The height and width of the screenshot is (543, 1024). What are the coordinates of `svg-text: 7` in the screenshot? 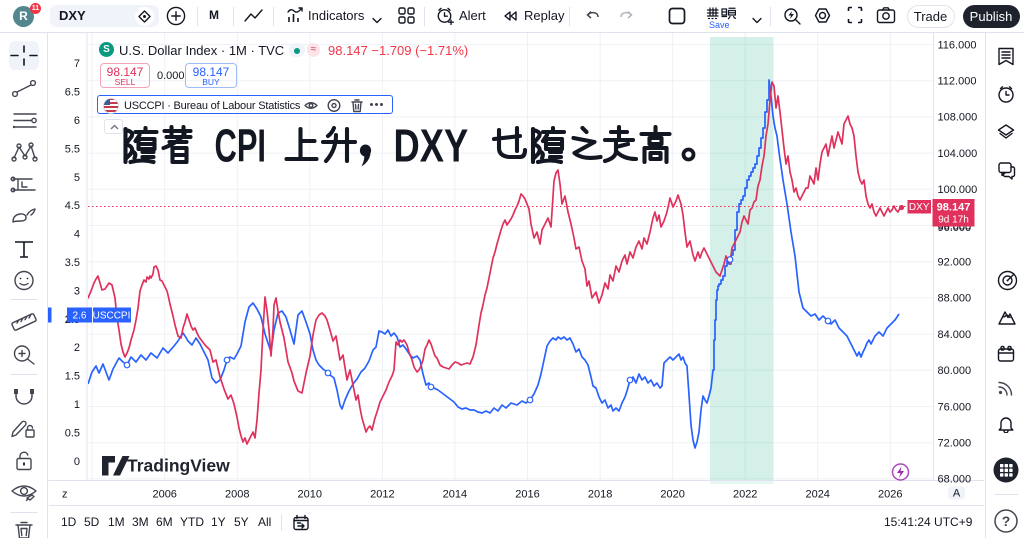 It's located at (77, 64).